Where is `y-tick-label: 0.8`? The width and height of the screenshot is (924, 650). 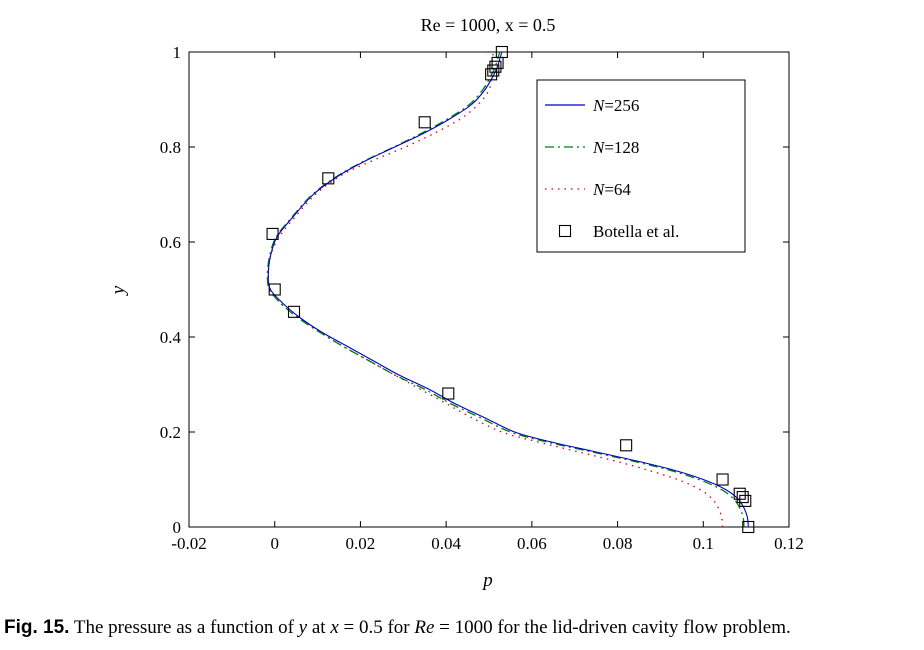
y-tick-label: 0.8 is located at coordinates (170, 147).